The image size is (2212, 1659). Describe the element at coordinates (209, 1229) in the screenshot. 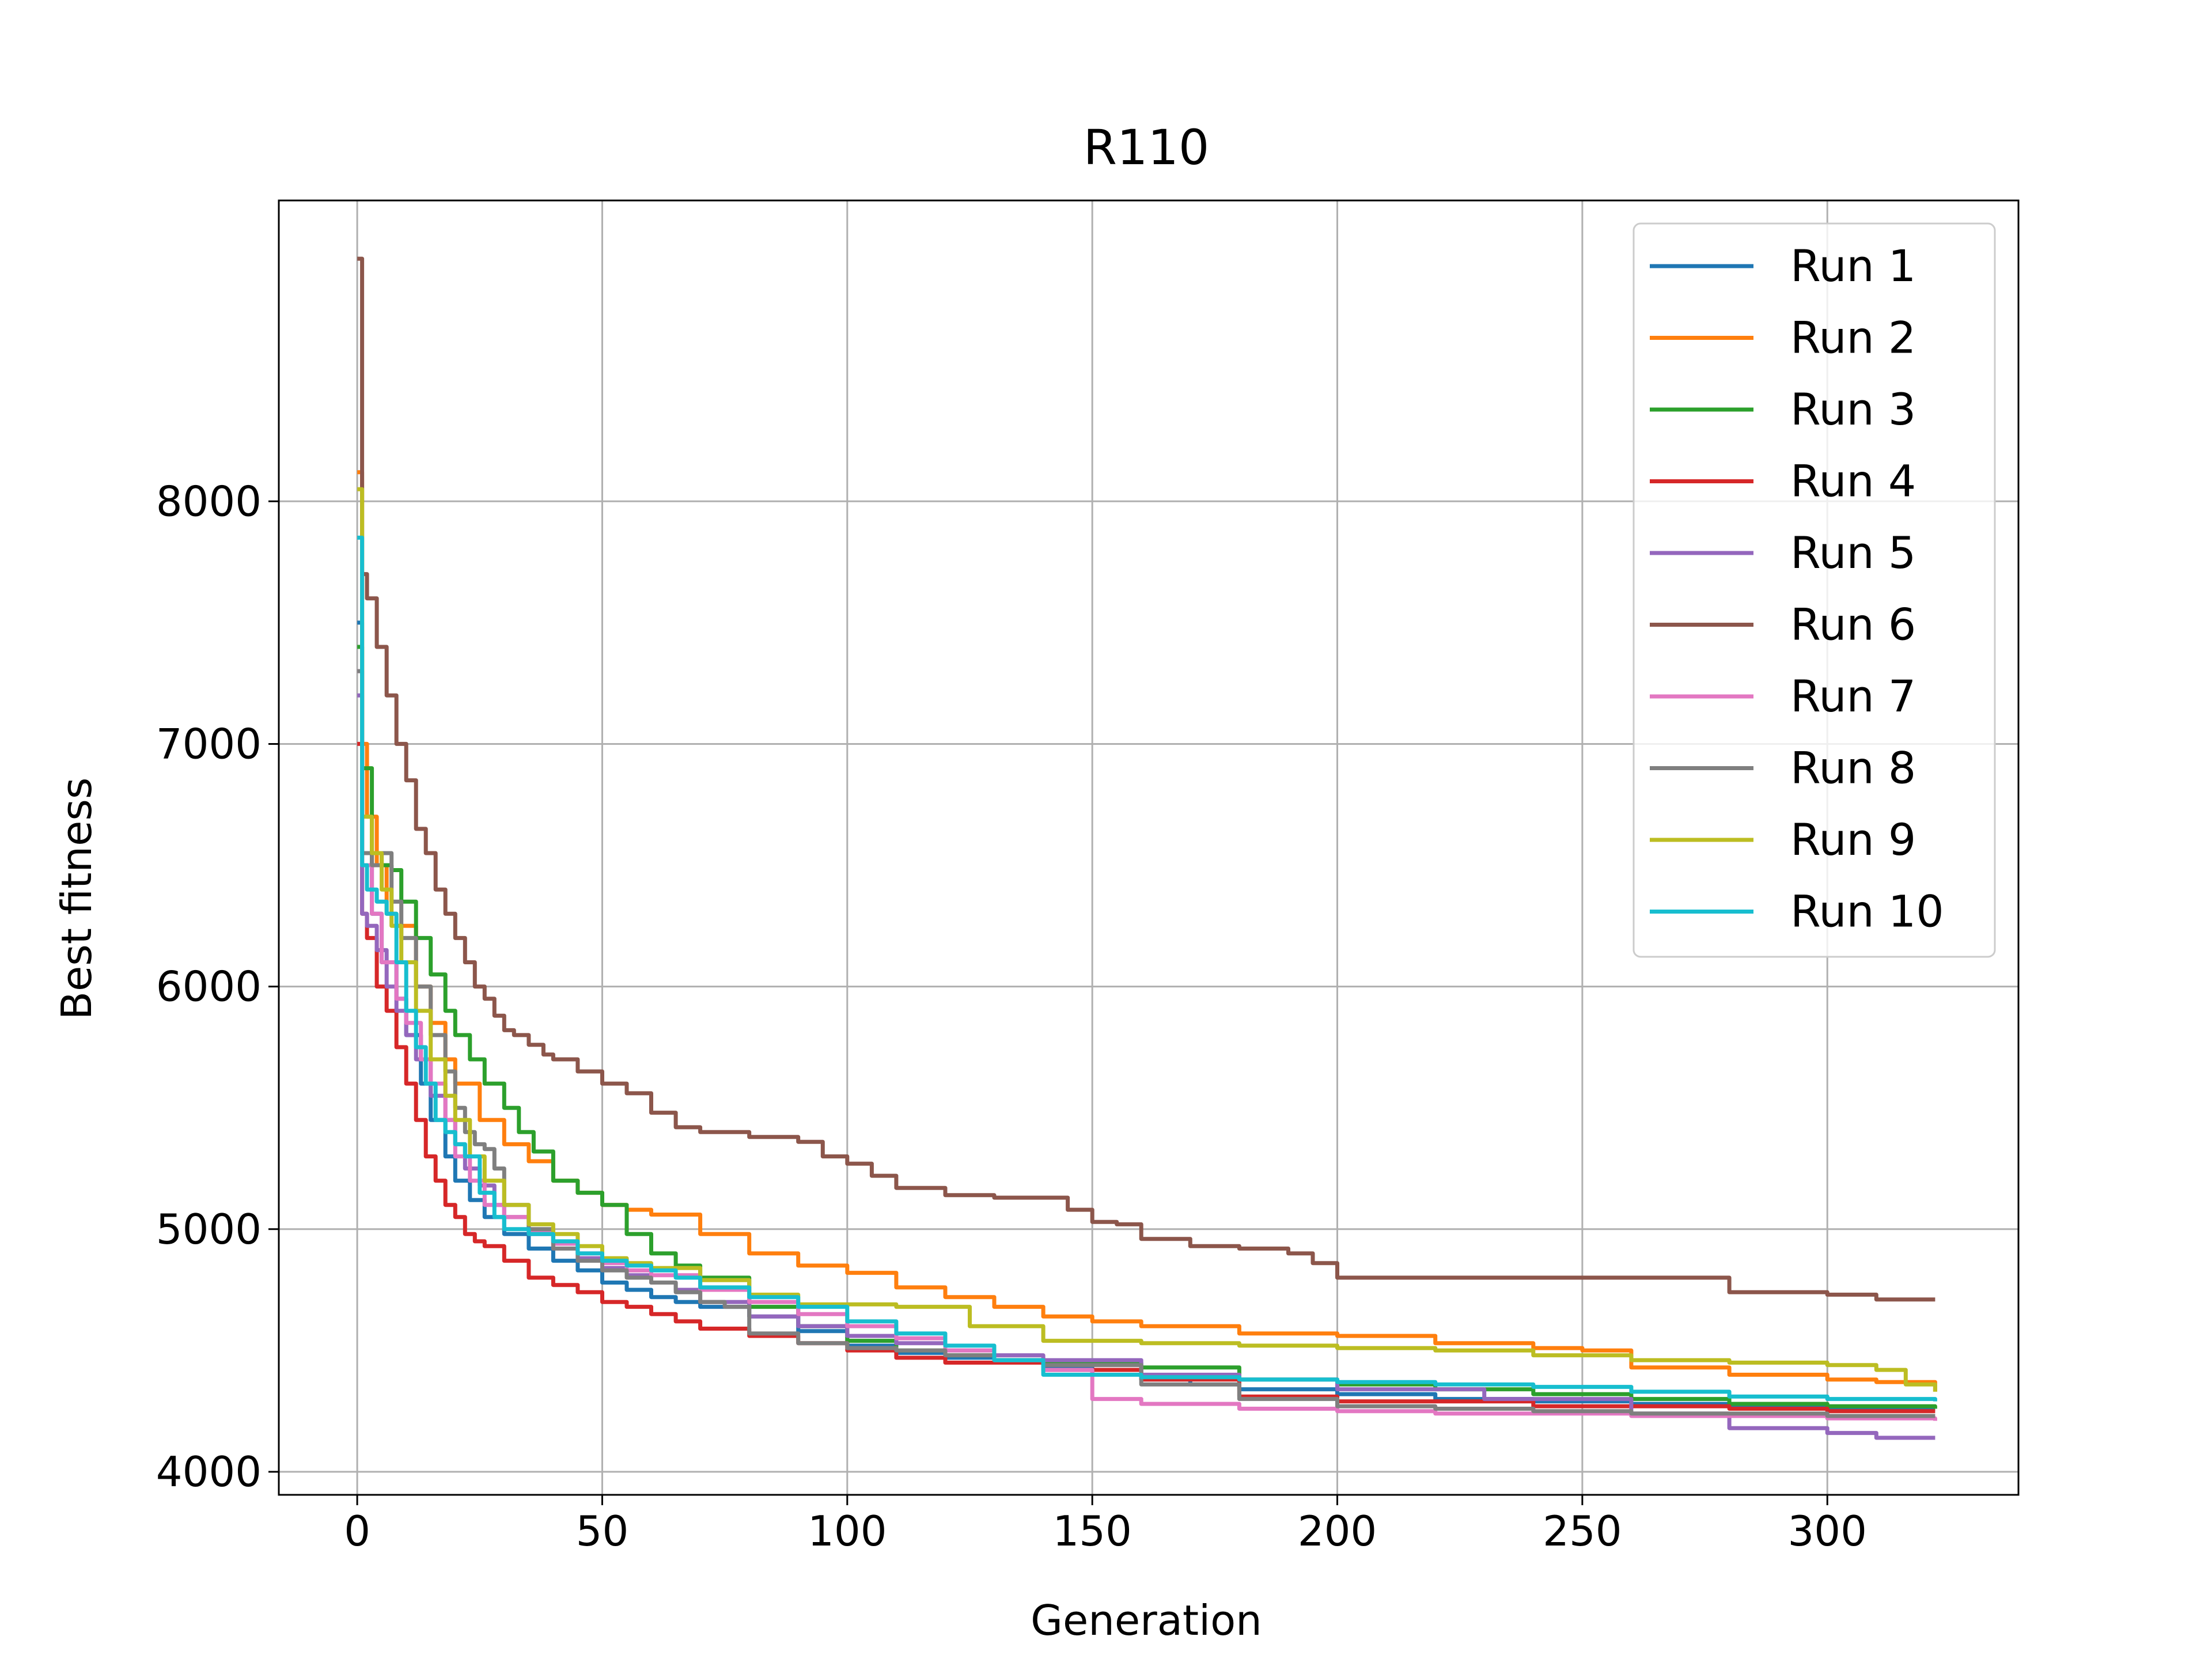

I see `y-tick-label: 5000` at that location.